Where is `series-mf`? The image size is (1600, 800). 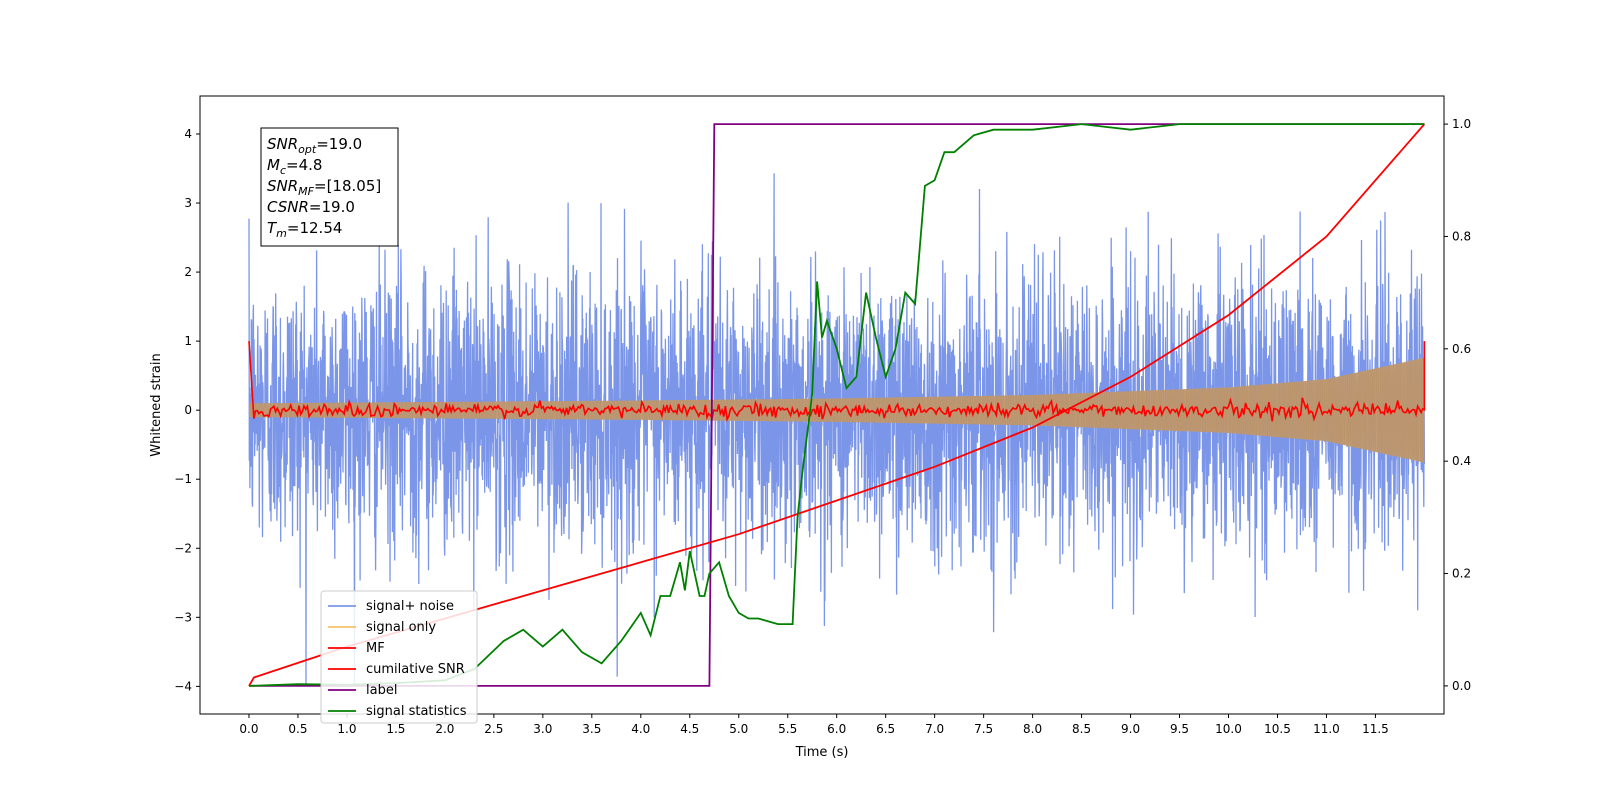 series-mf is located at coordinates (837, 381).